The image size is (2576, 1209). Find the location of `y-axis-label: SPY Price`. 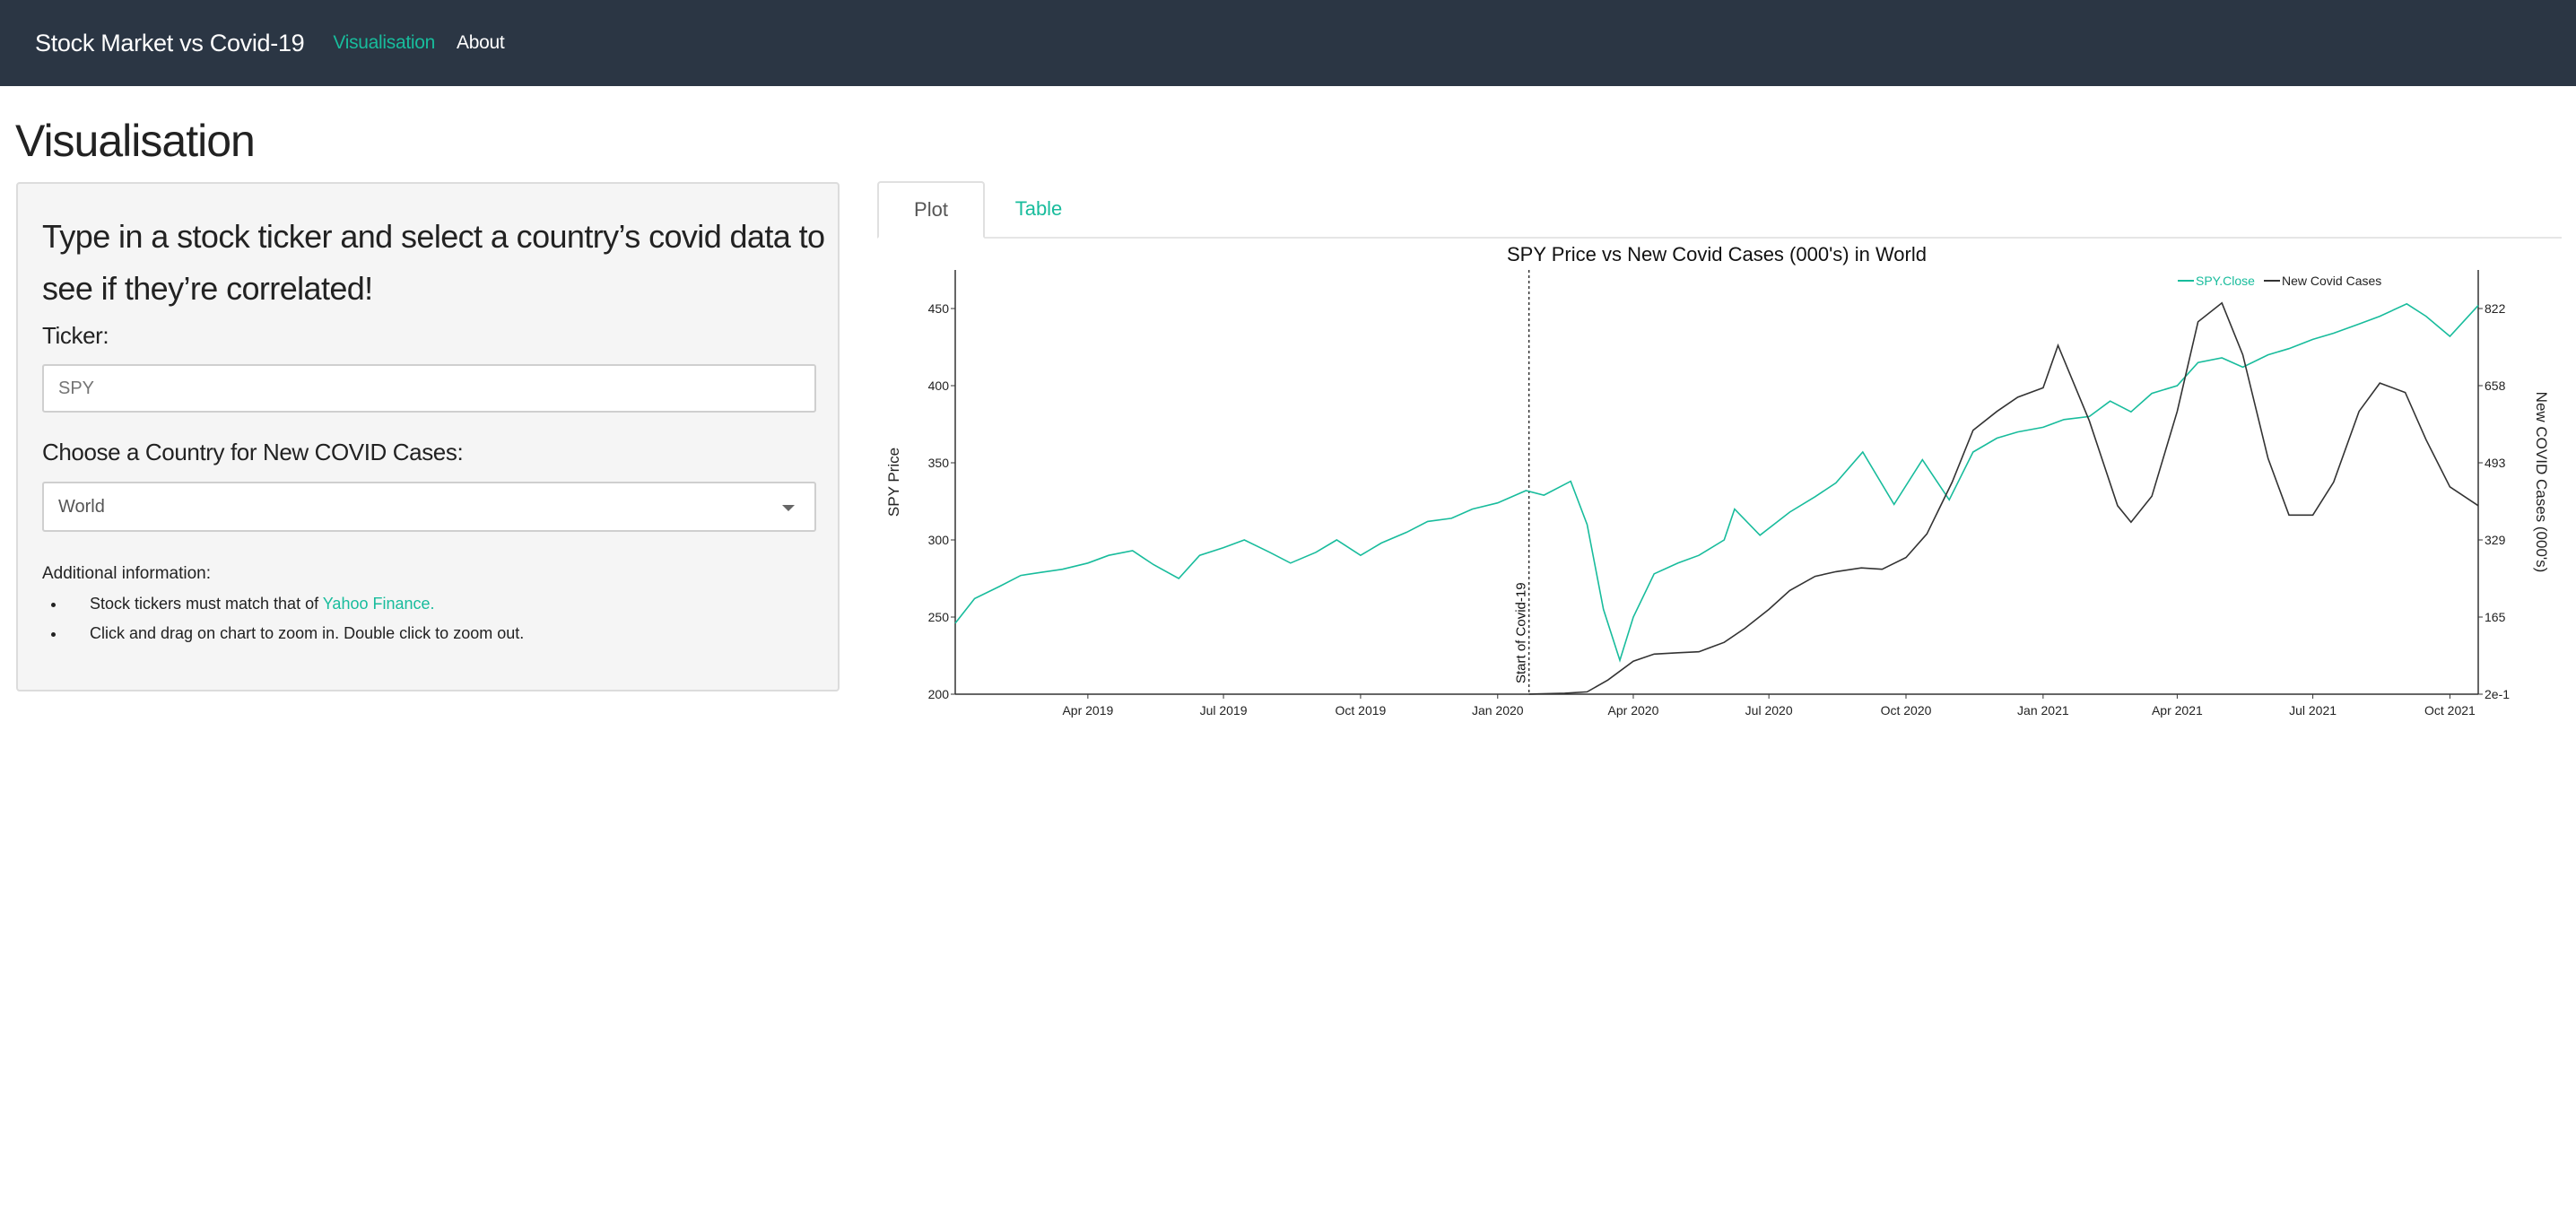

y-axis-label: SPY Price is located at coordinates (893, 482).